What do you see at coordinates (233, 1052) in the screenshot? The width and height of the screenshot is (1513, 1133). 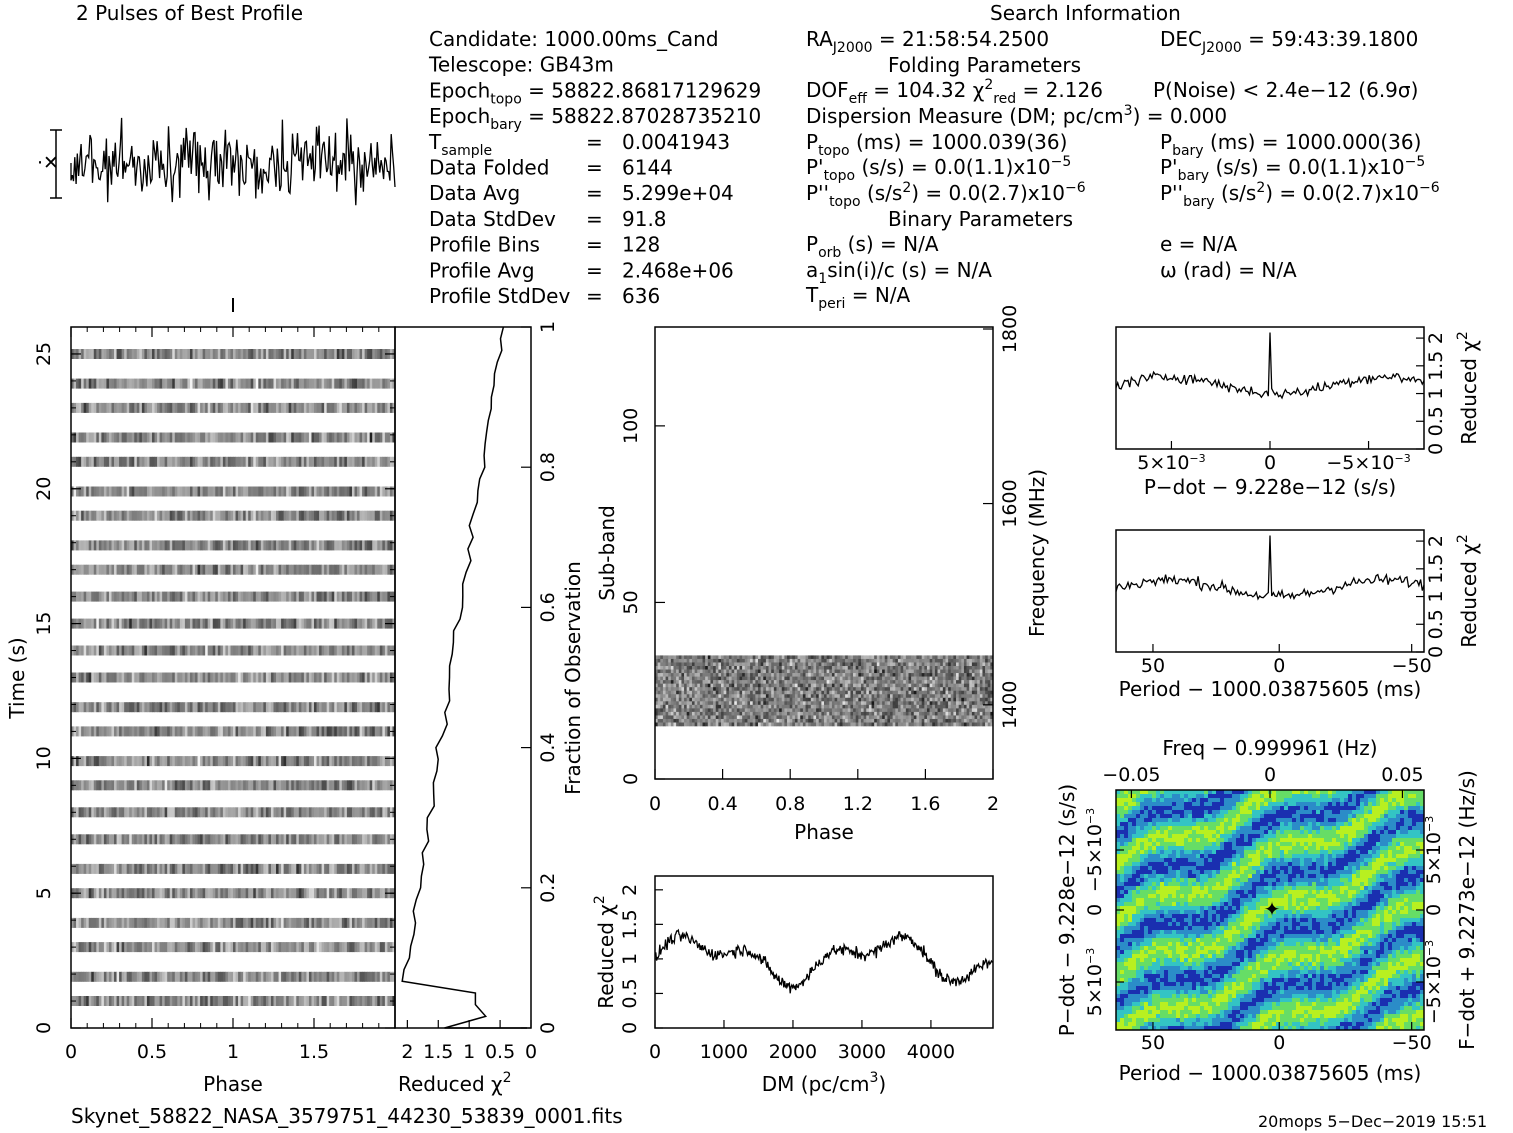 I see `phase-tick: 1` at bounding box center [233, 1052].